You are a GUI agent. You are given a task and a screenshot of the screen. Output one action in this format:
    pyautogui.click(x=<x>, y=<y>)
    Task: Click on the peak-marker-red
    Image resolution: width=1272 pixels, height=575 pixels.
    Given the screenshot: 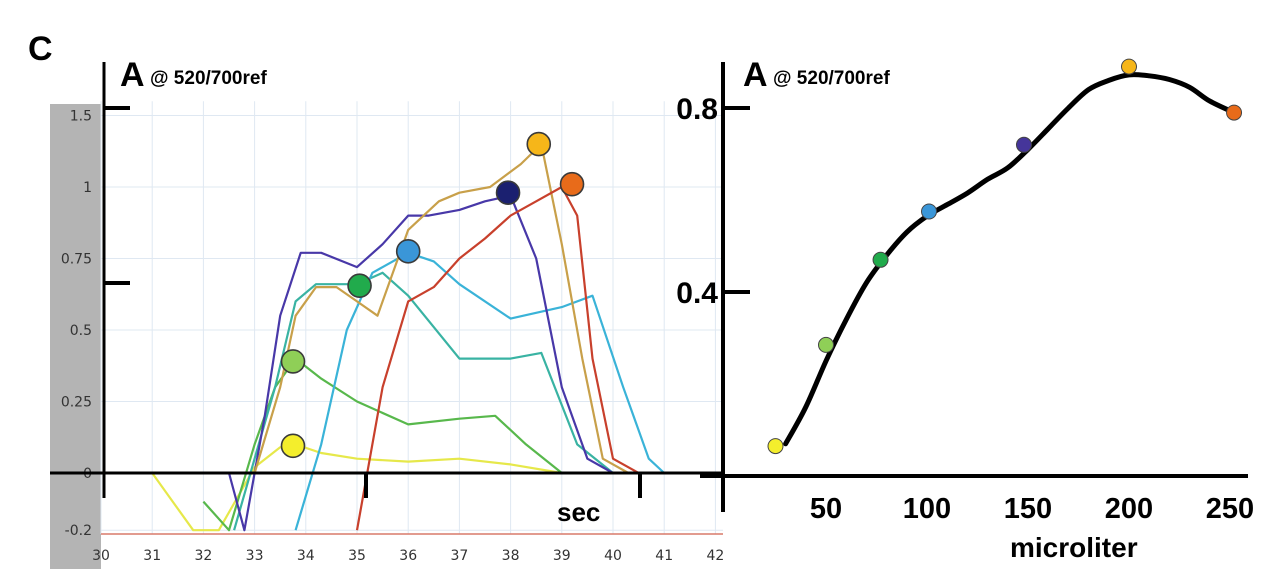 What is the action you would take?
    pyautogui.click(x=572, y=184)
    